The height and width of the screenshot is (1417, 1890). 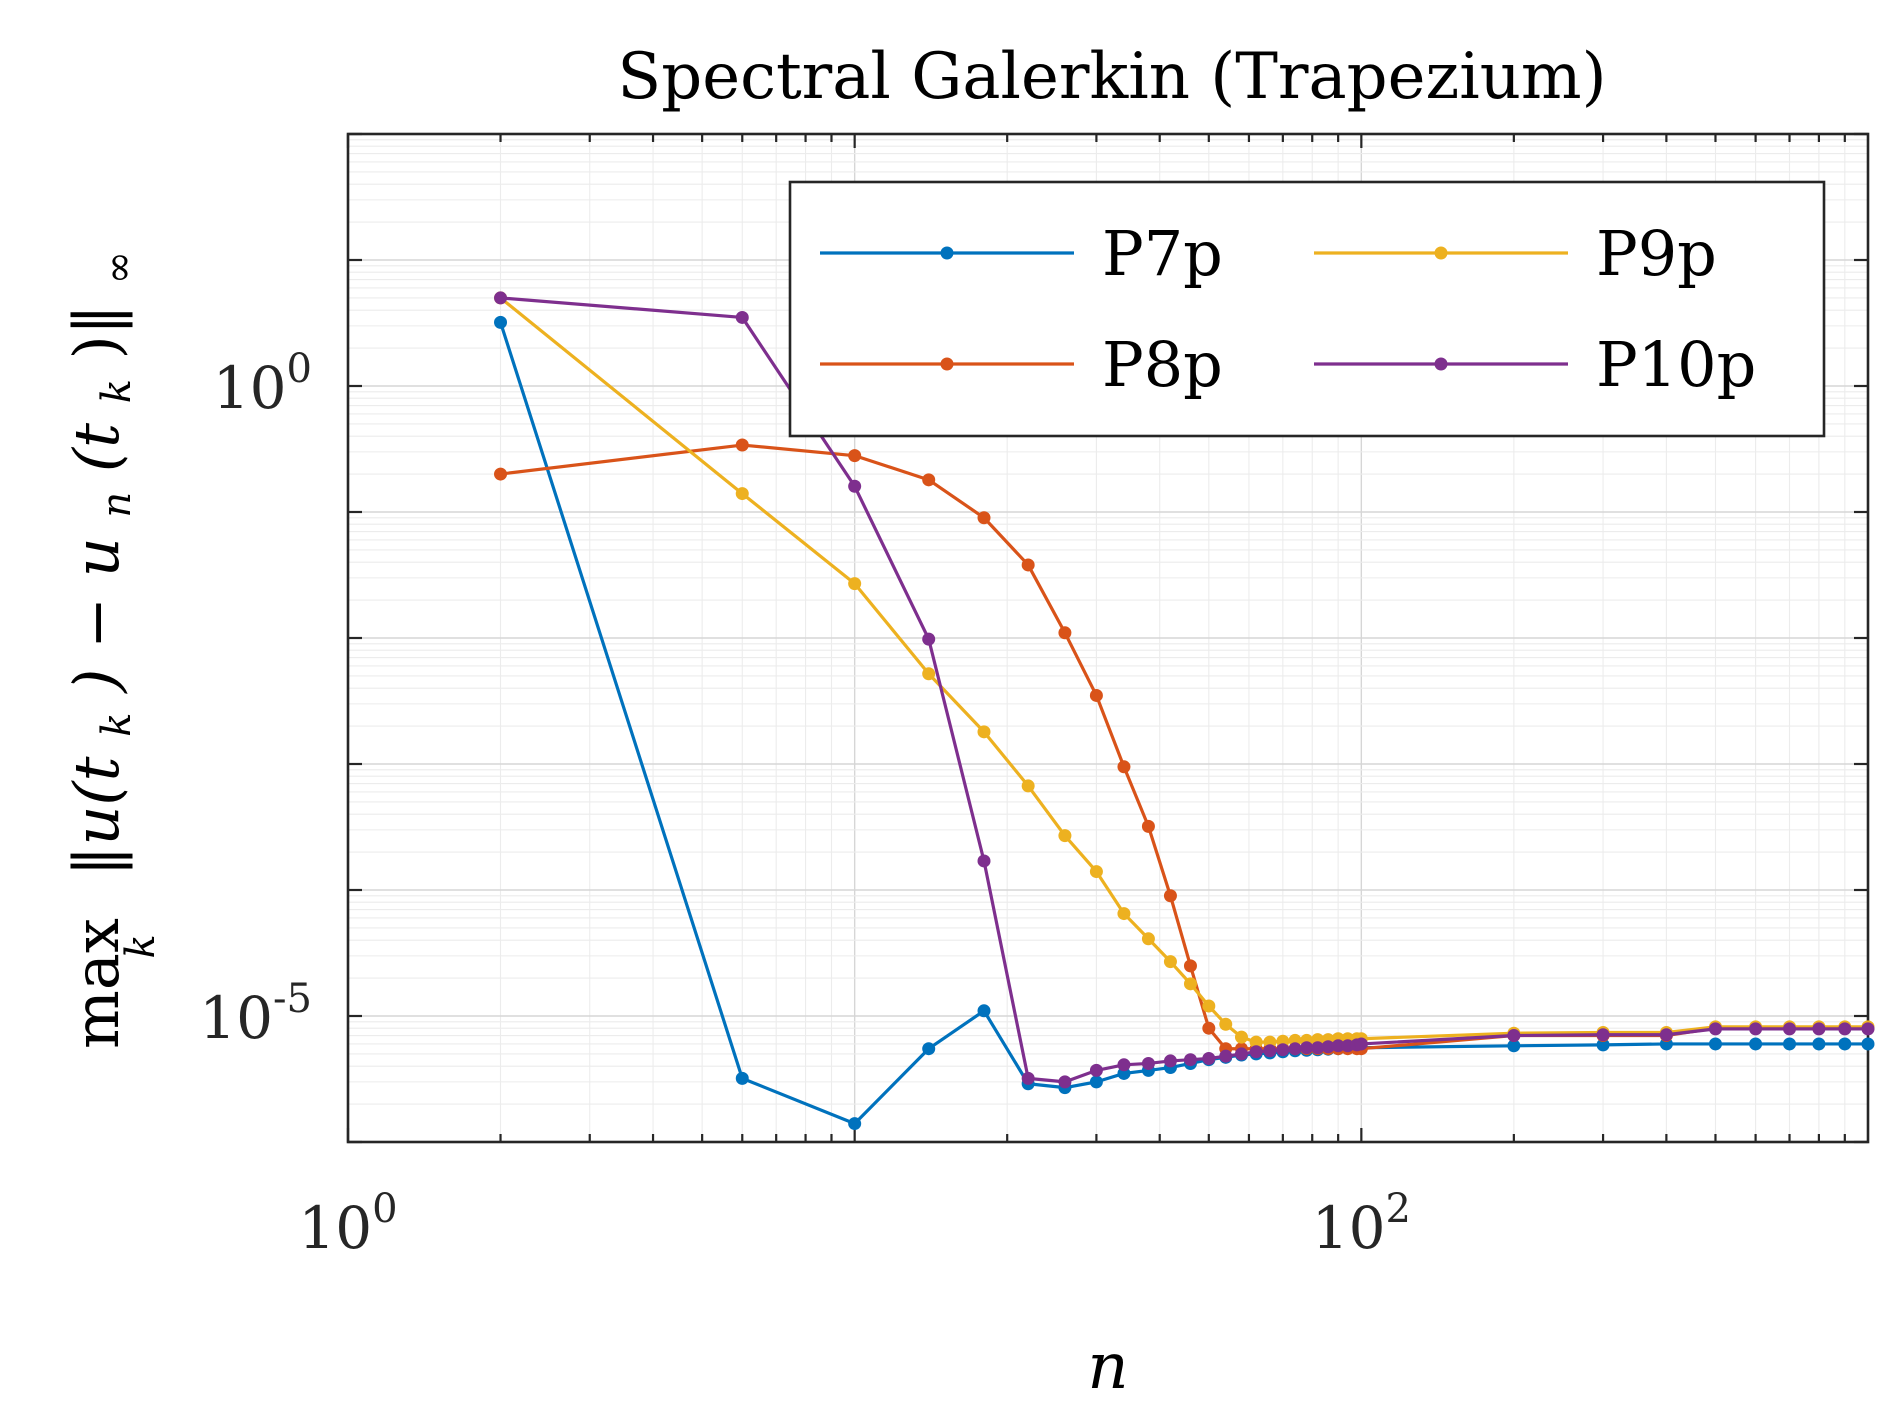 I want to click on y-tick-label: 10⁰, so click(x=262, y=384).